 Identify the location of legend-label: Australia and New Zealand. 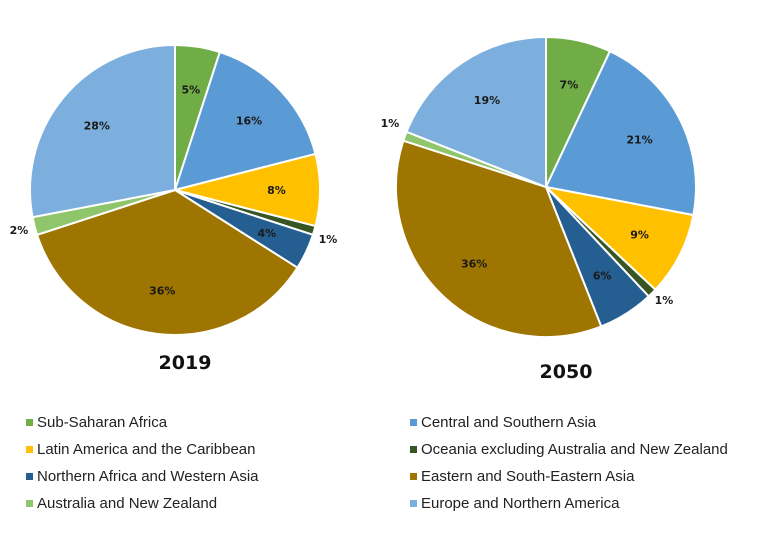
(127, 503).